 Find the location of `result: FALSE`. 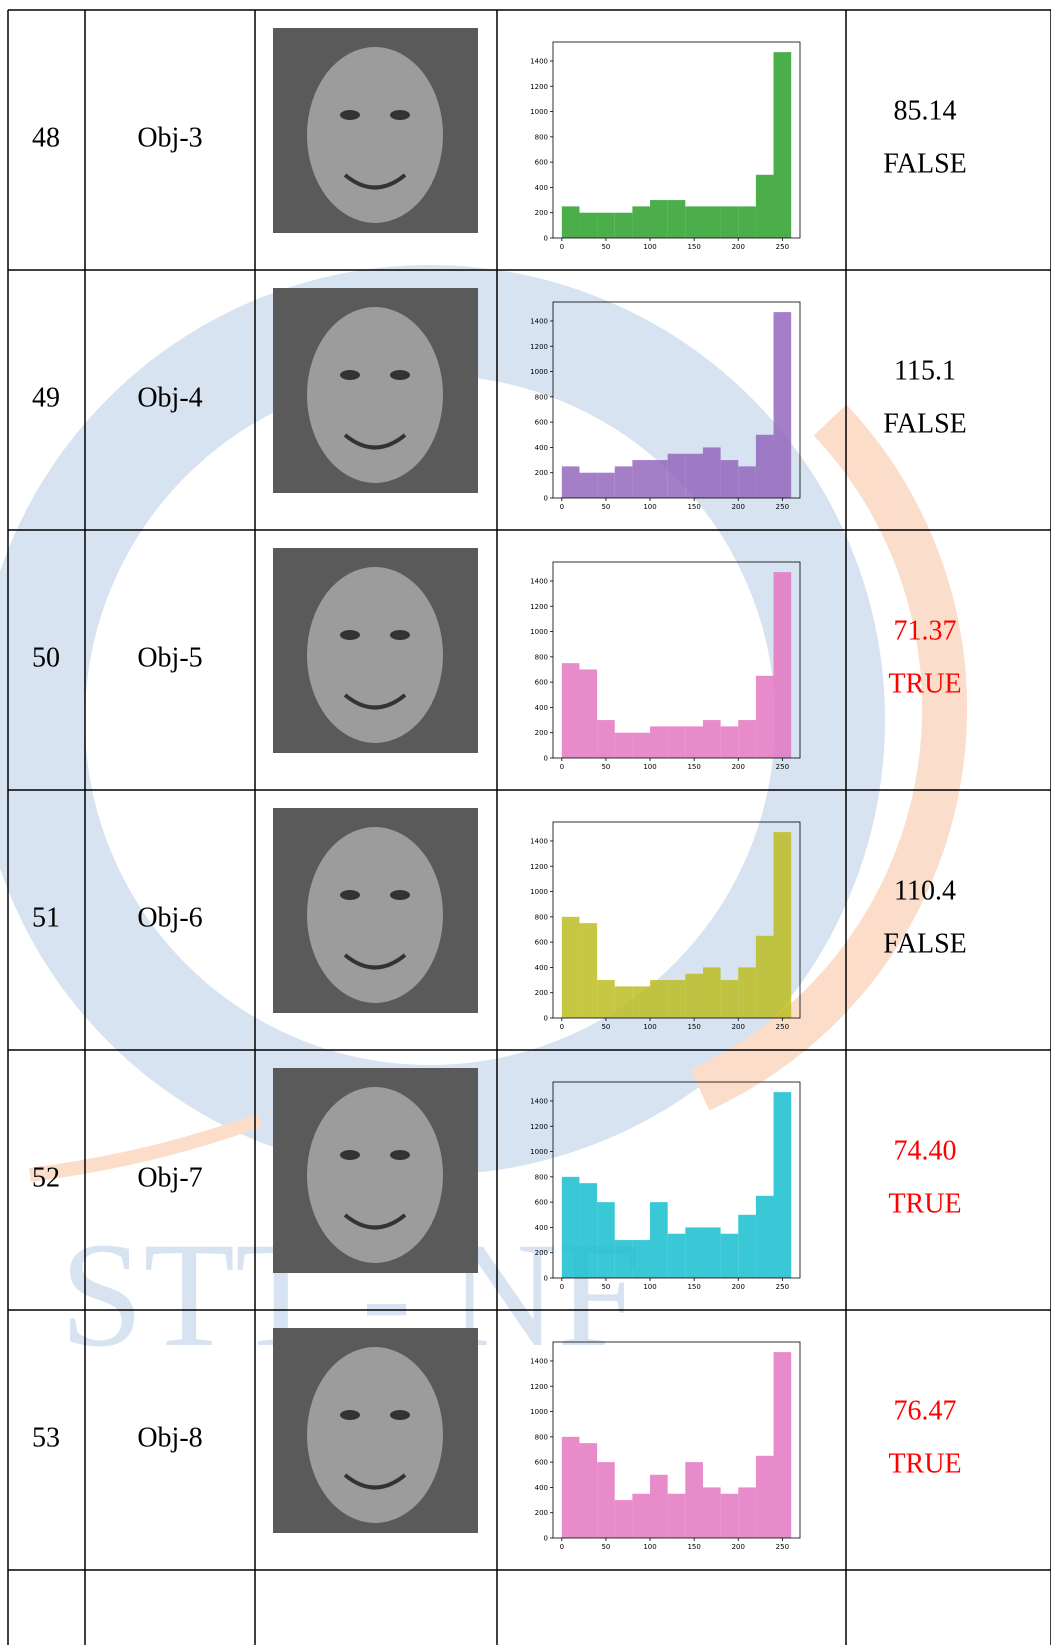

result: FALSE is located at coordinates (925, 943).